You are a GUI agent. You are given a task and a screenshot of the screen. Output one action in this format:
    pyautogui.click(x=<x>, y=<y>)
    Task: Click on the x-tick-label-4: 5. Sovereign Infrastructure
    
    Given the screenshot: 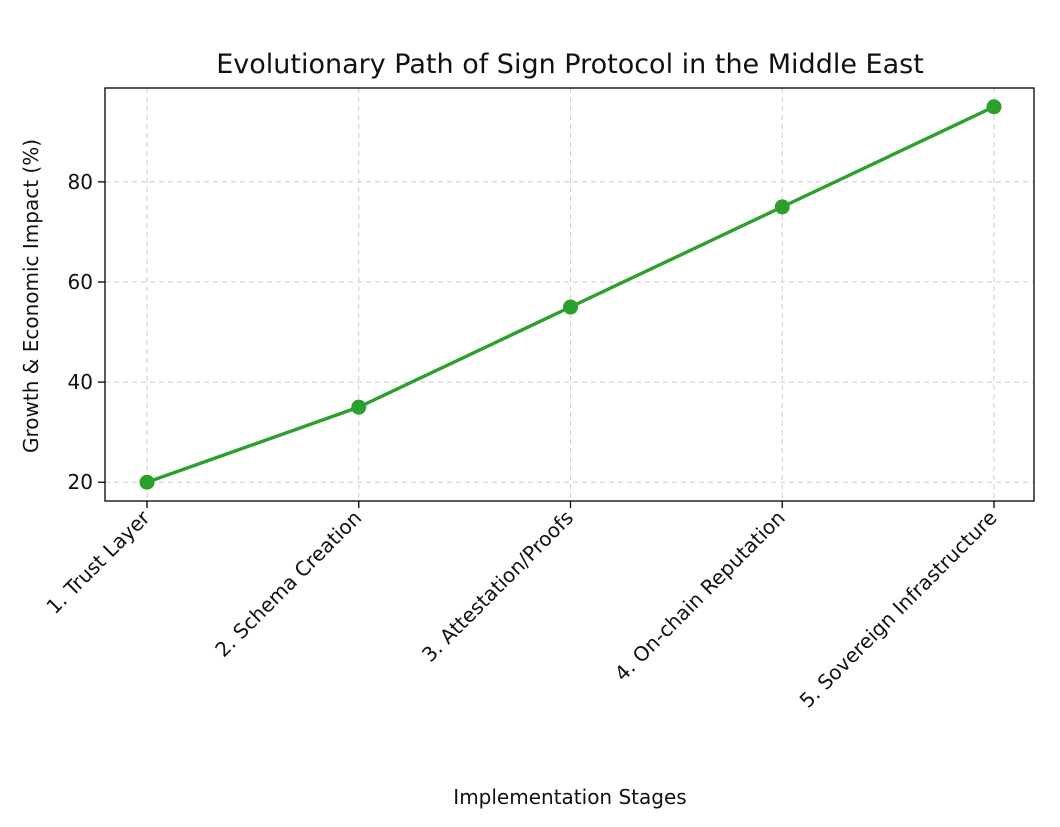 What is the action you would take?
    pyautogui.click(x=898, y=609)
    